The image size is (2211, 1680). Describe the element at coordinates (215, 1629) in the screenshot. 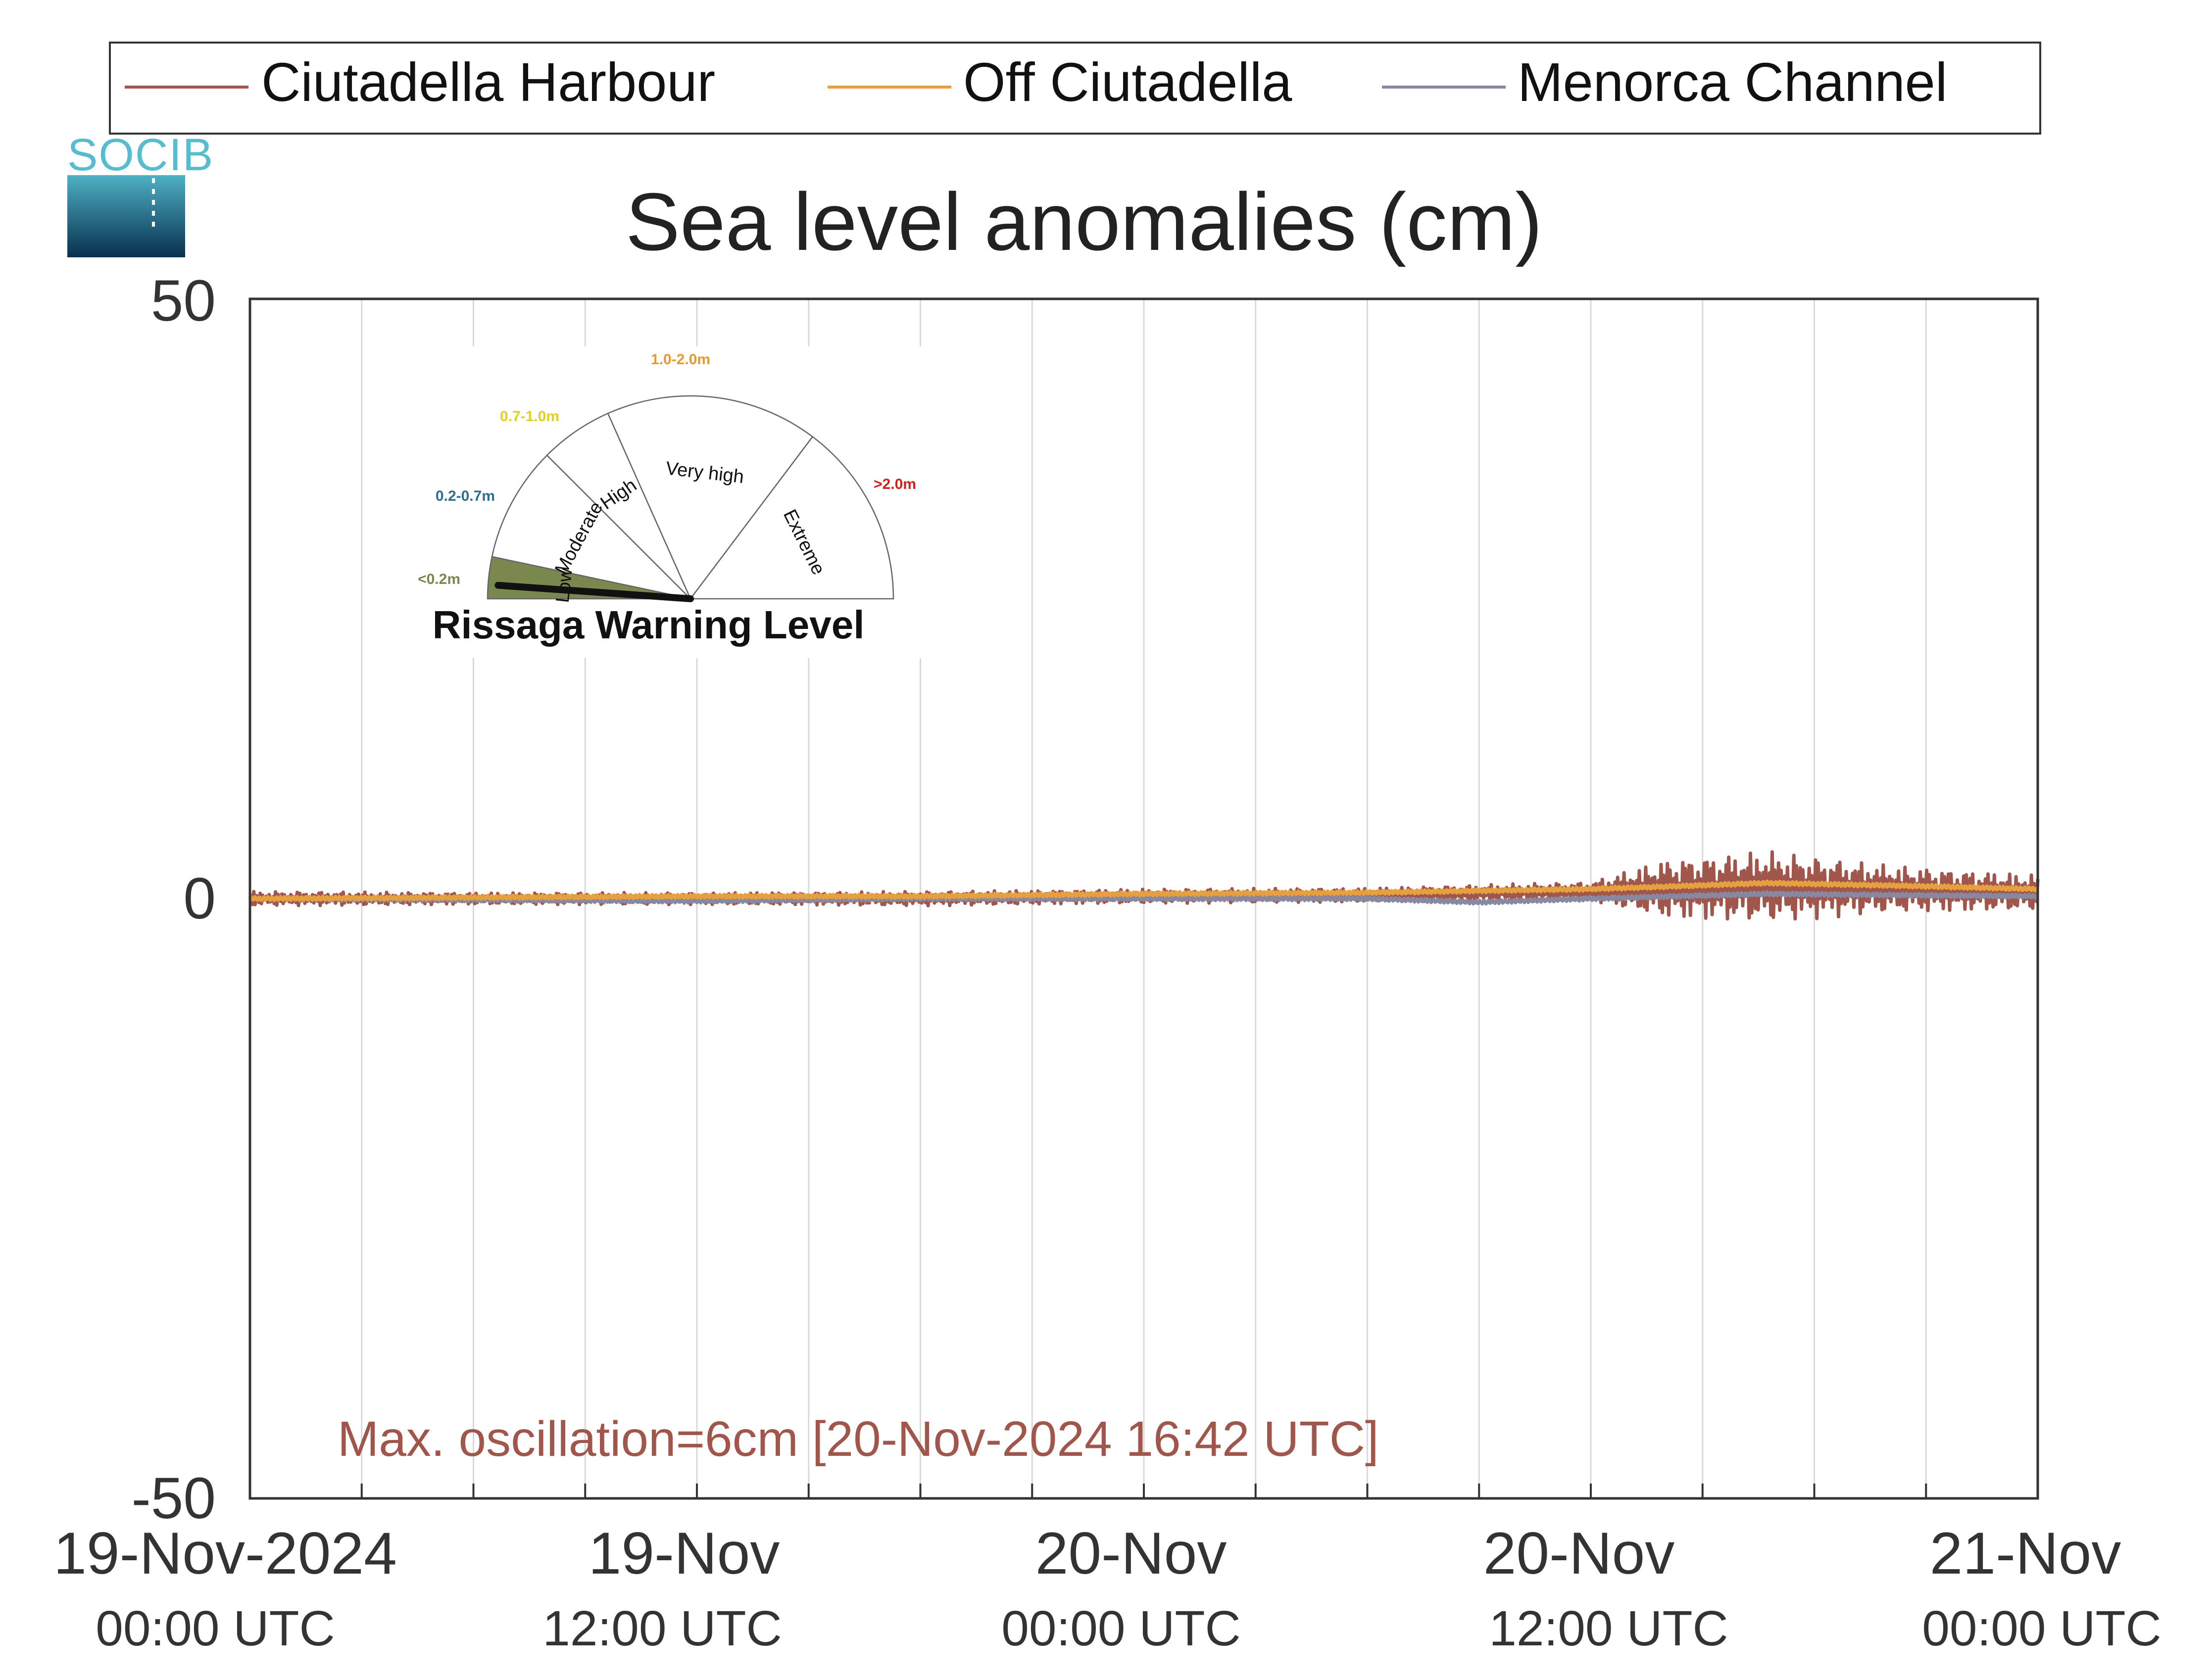

I see `x-tick-label-0-time: 00:00 UTC` at that location.